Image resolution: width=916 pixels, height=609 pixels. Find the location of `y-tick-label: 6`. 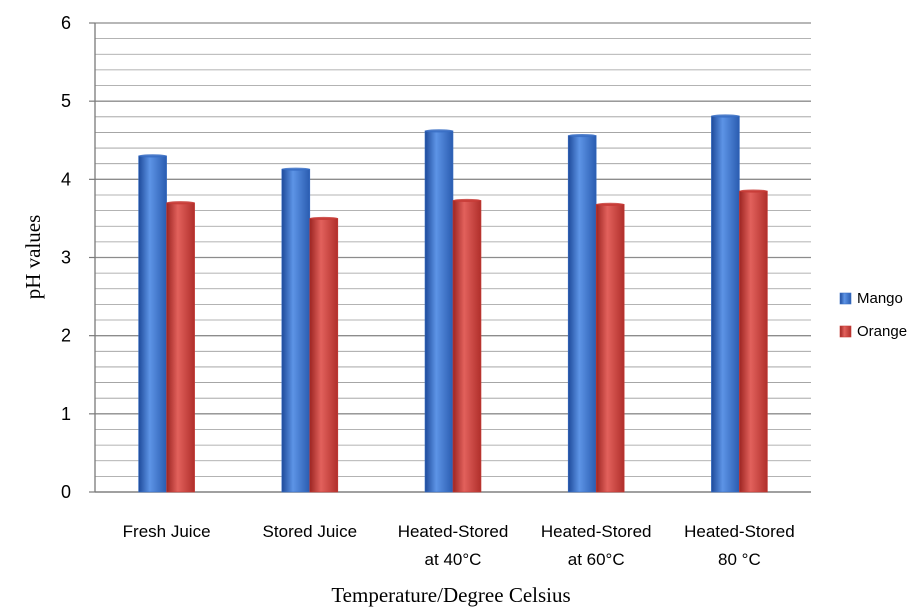

y-tick-label: 6 is located at coordinates (66, 23).